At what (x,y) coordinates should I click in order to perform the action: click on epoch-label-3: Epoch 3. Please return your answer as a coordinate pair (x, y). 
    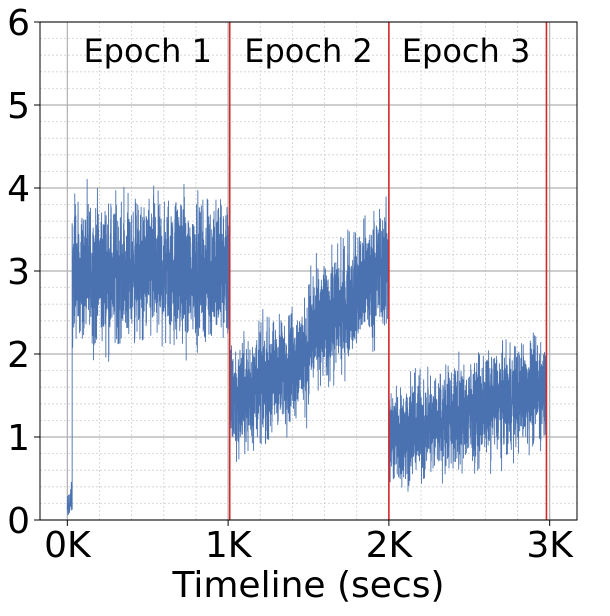
    Looking at the image, I should click on (466, 51).